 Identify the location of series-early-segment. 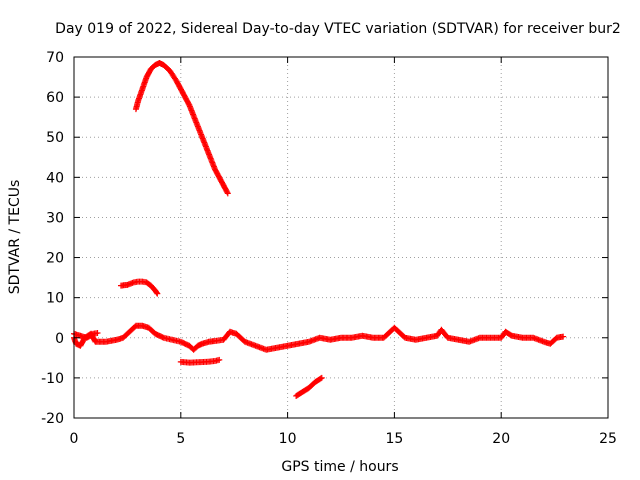
(86, 335).